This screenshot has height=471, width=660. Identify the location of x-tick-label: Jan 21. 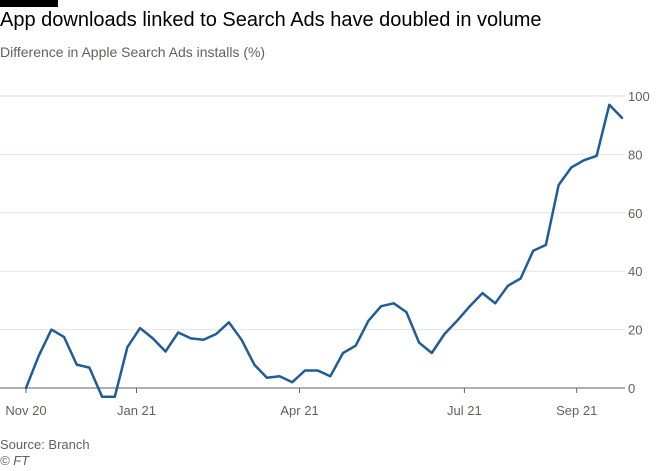
(136, 410).